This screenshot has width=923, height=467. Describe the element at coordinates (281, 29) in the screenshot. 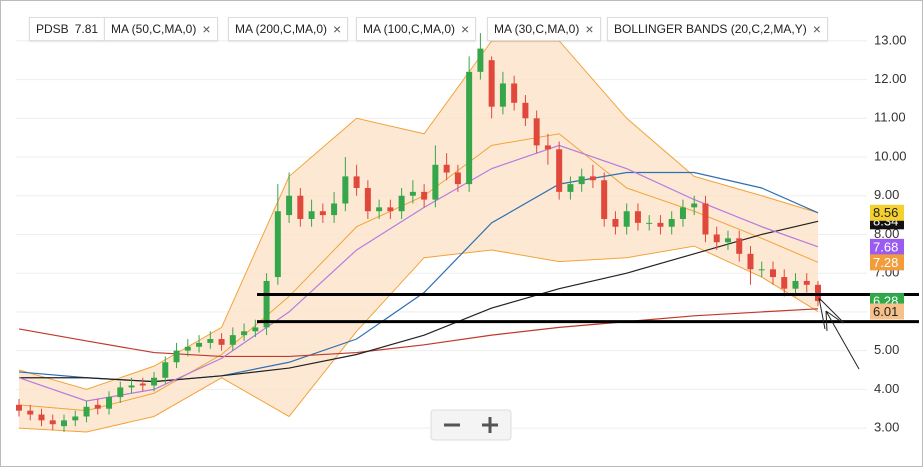

I see `legend-text: MA (200,C,MA,0)` at that location.